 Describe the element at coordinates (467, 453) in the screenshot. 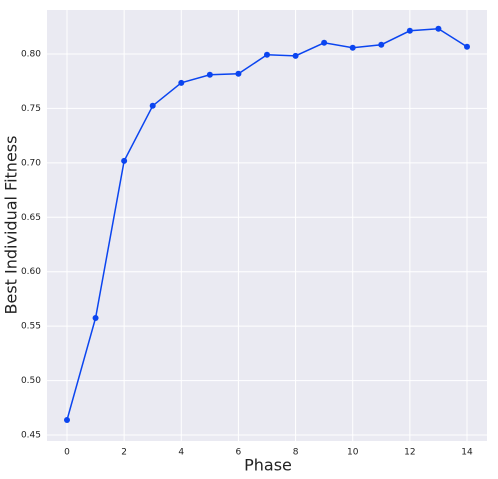

I see `x-tick-label: 14` at that location.